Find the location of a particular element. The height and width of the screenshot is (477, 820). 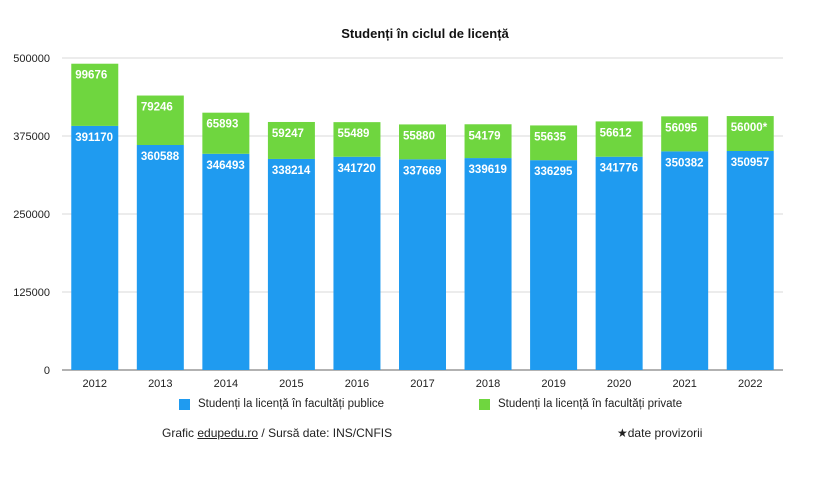

y-tick-label: 0 is located at coordinates (47, 371).